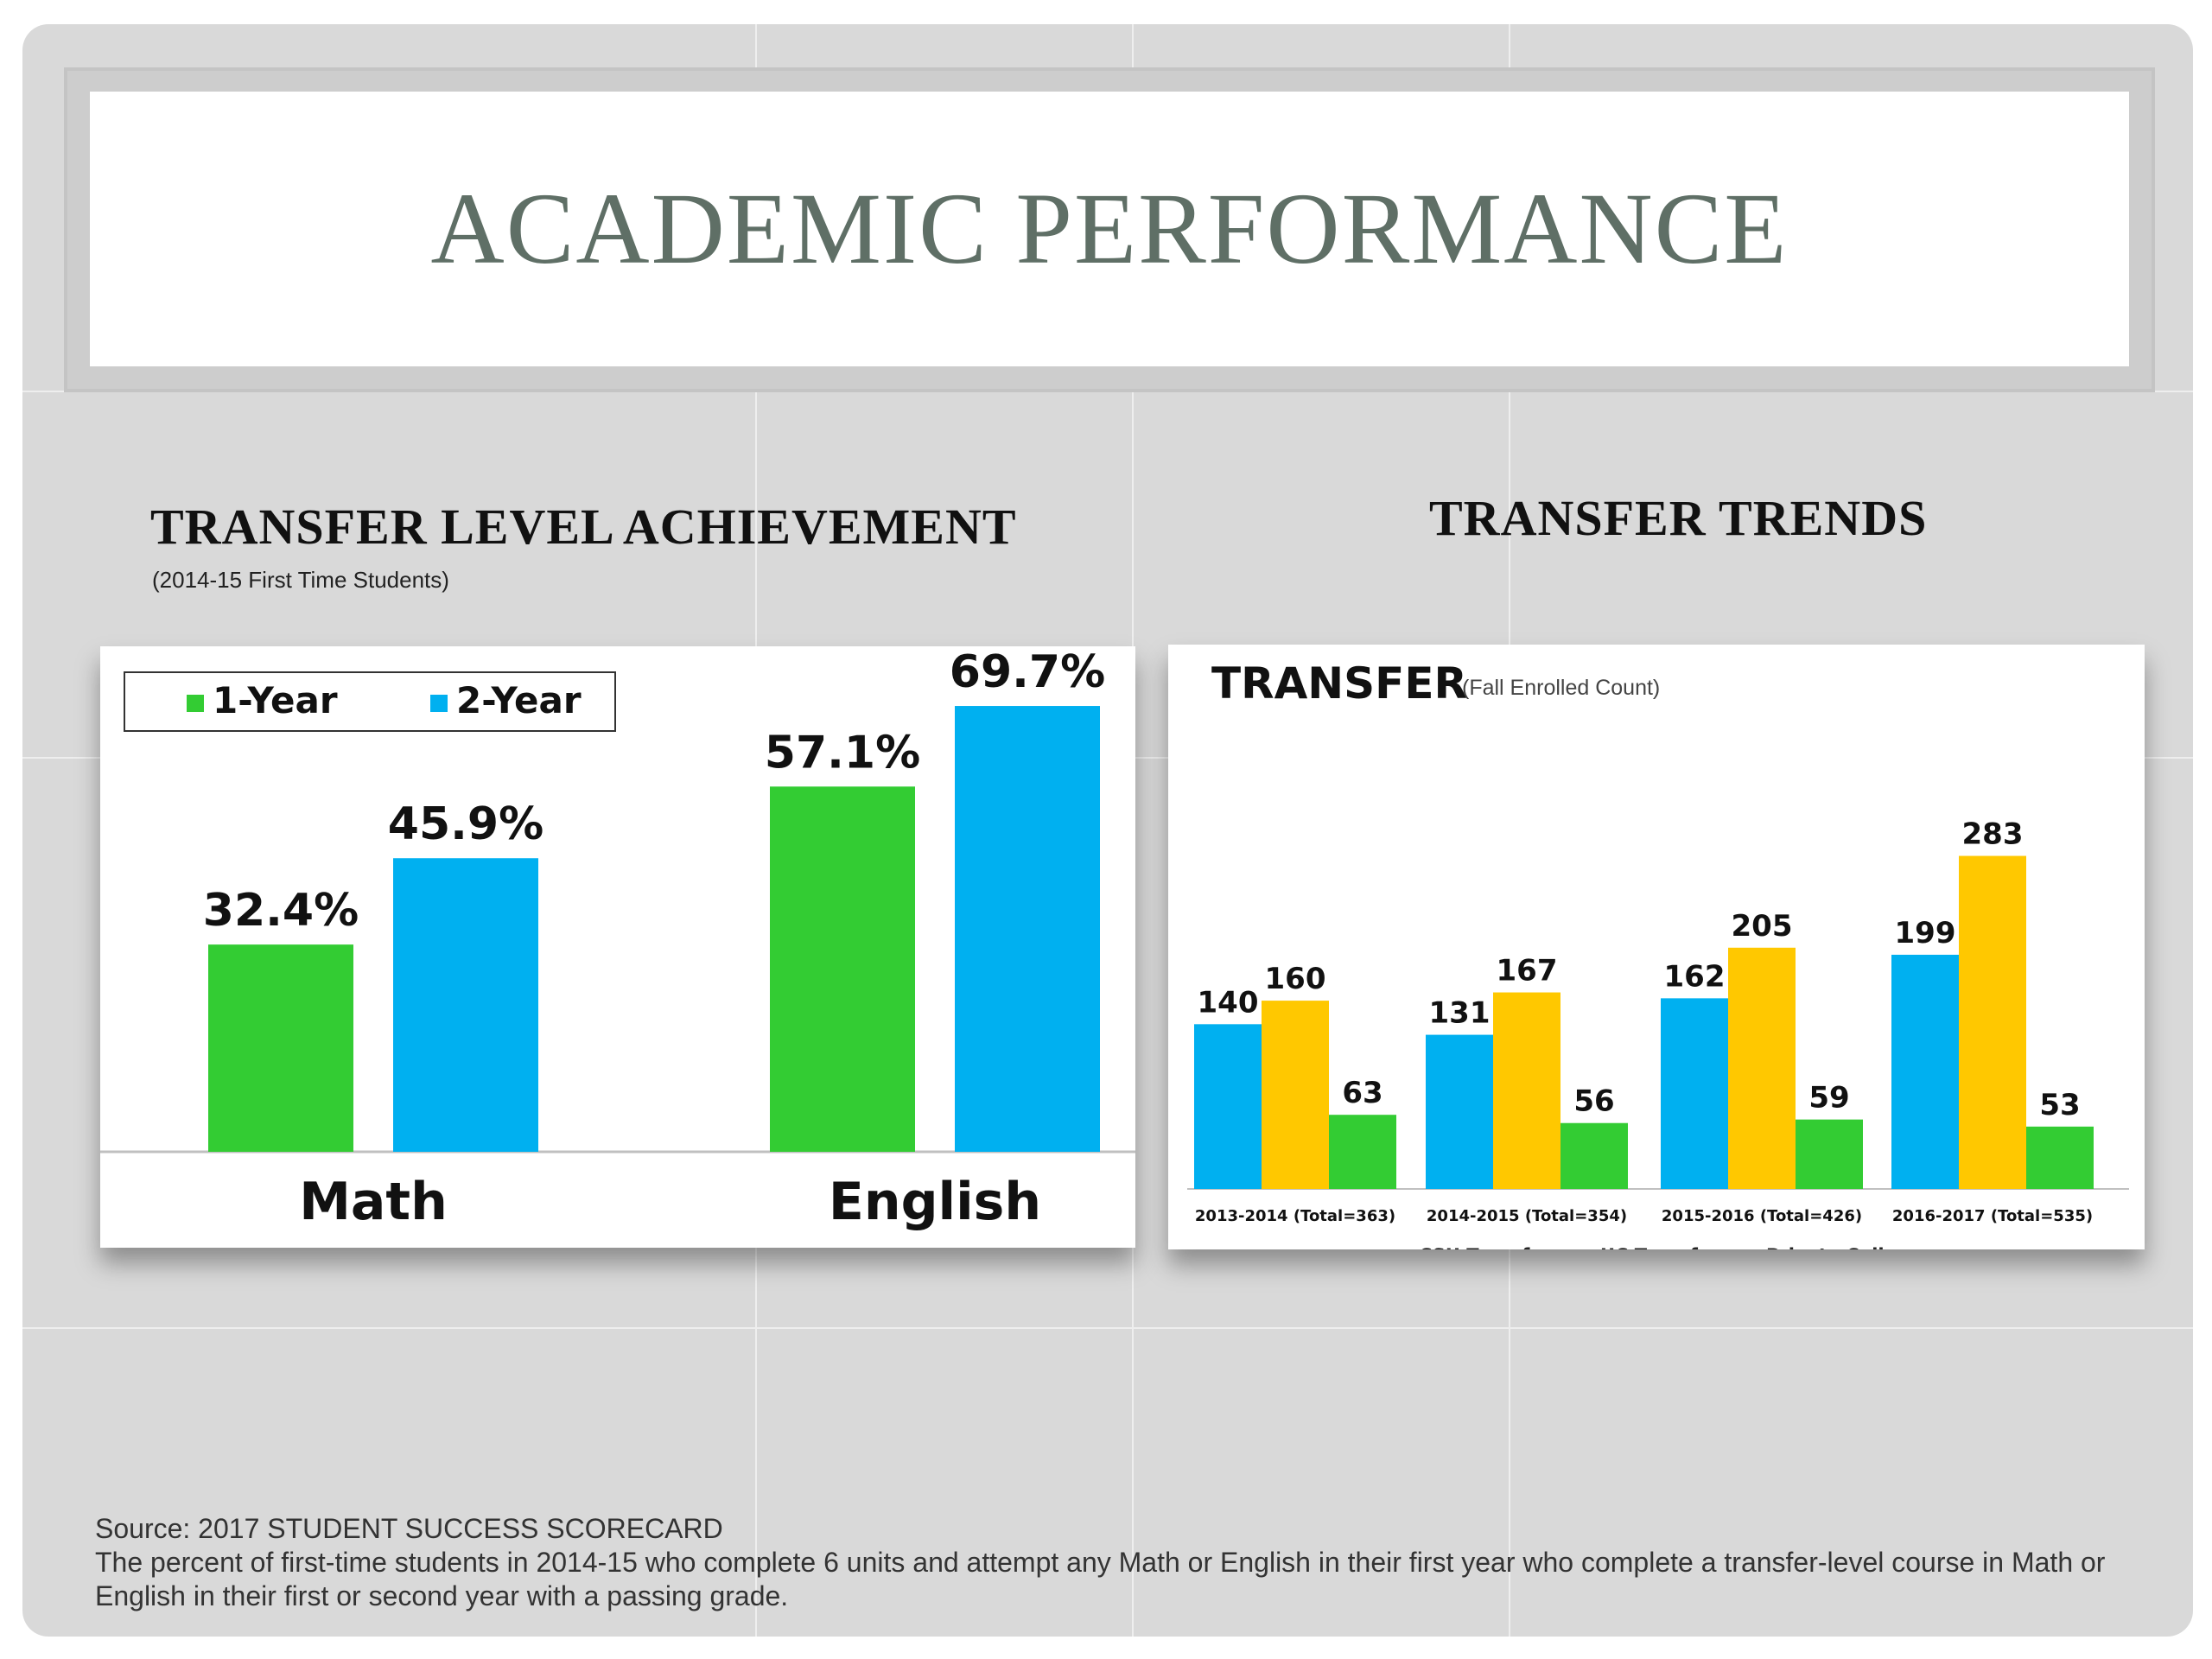 The height and width of the screenshot is (1659, 2212). I want to click on data-label: 53, so click(2059, 1105).